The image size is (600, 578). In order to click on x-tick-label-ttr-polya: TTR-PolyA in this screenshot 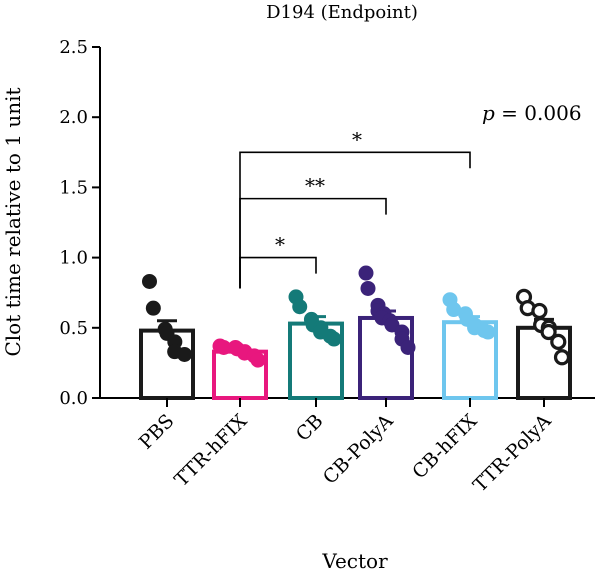, I will do `click(512, 453)`.